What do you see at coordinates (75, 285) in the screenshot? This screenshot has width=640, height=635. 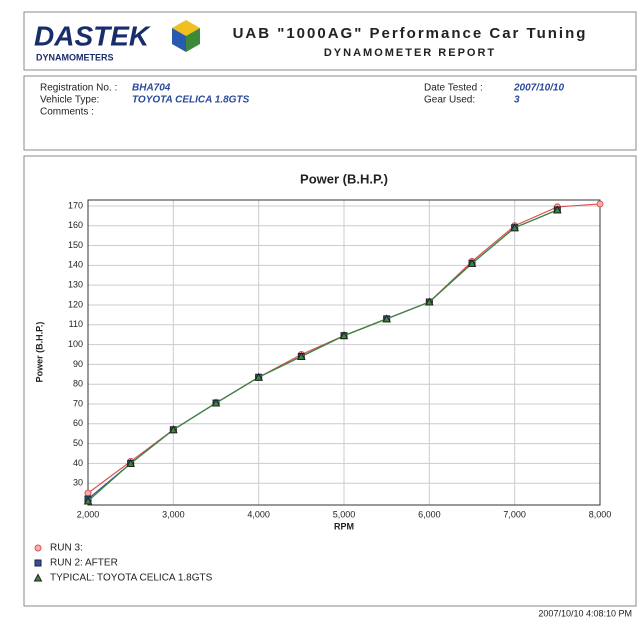 I see `y-tick-label: 130` at bounding box center [75, 285].